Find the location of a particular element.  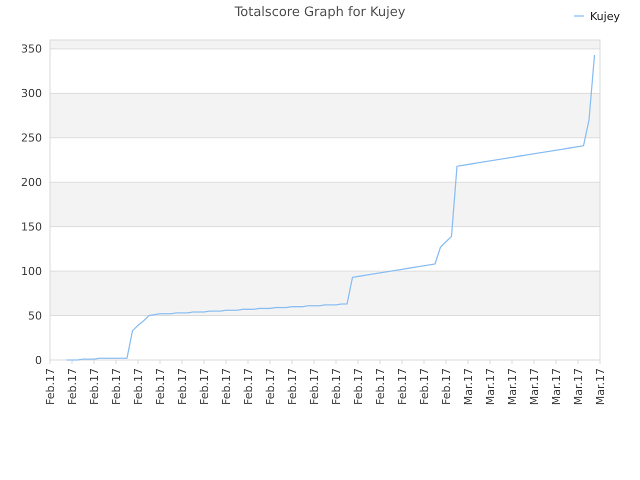

y-tick-label: 0 is located at coordinates (38, 360).